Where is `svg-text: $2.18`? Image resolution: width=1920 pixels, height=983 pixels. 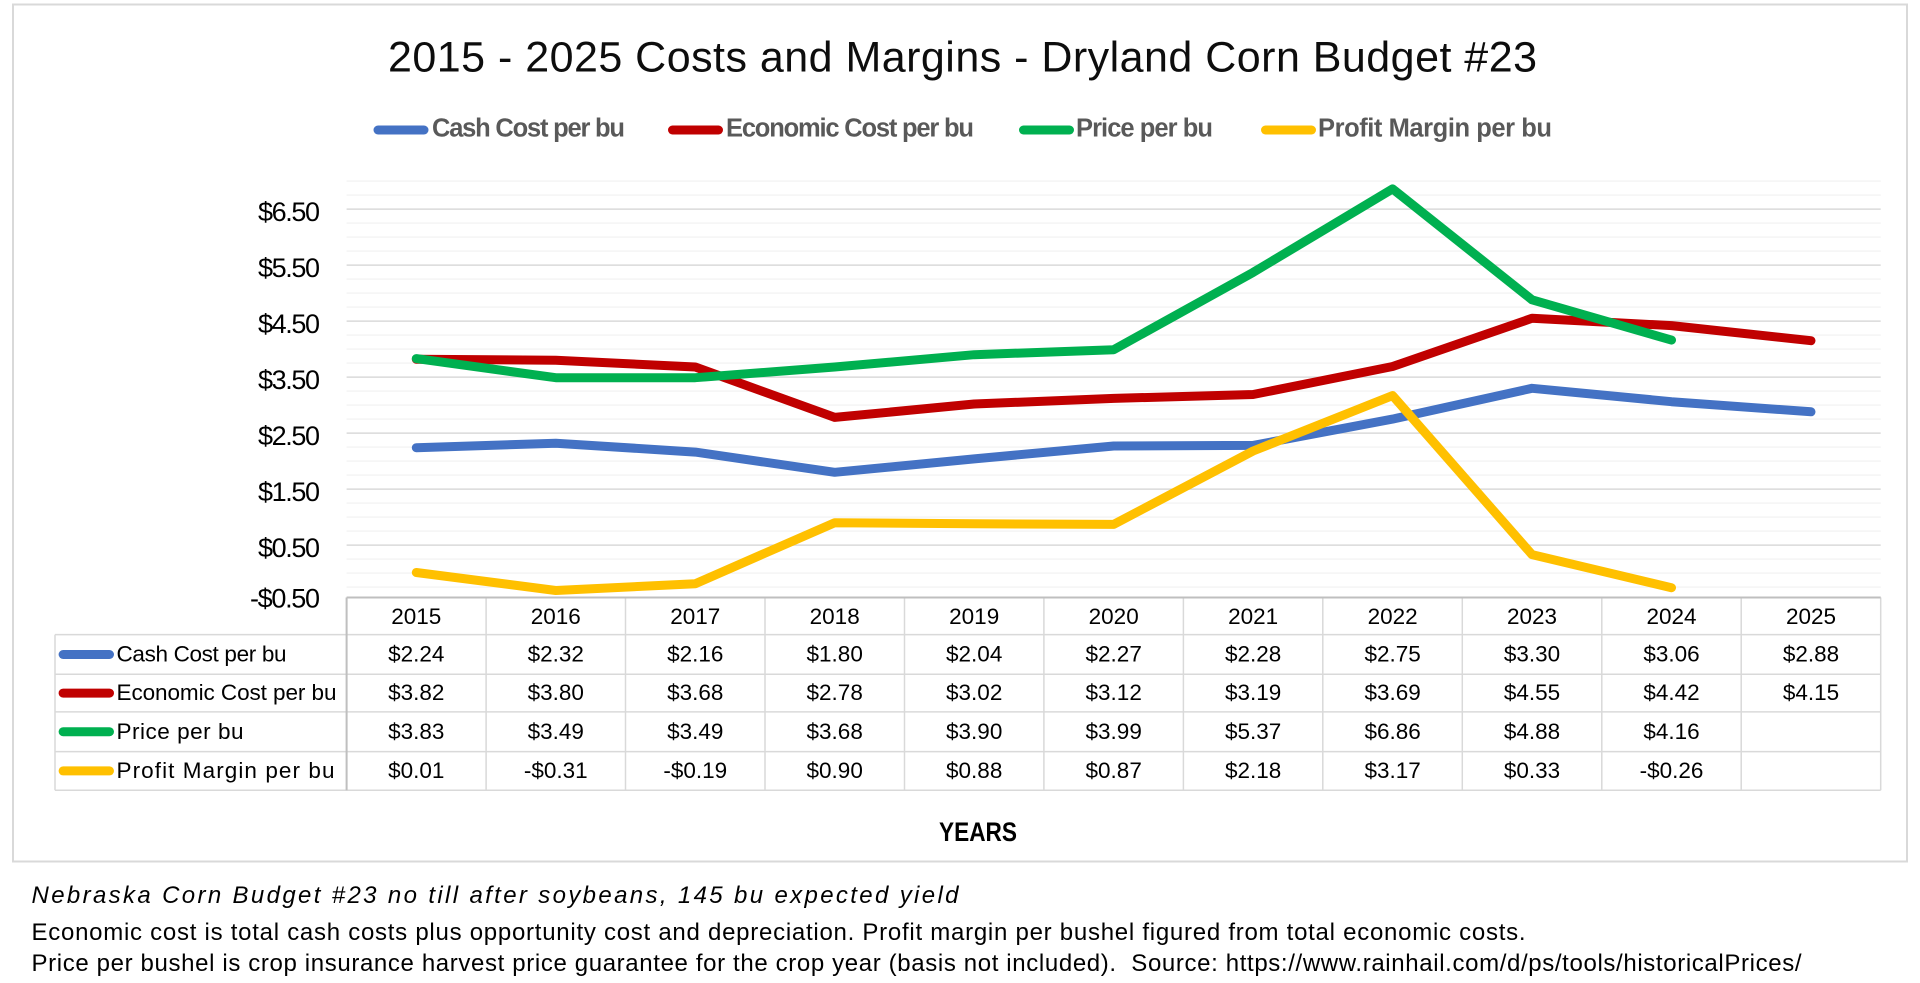
svg-text: $2.18 is located at coordinates (1253, 770).